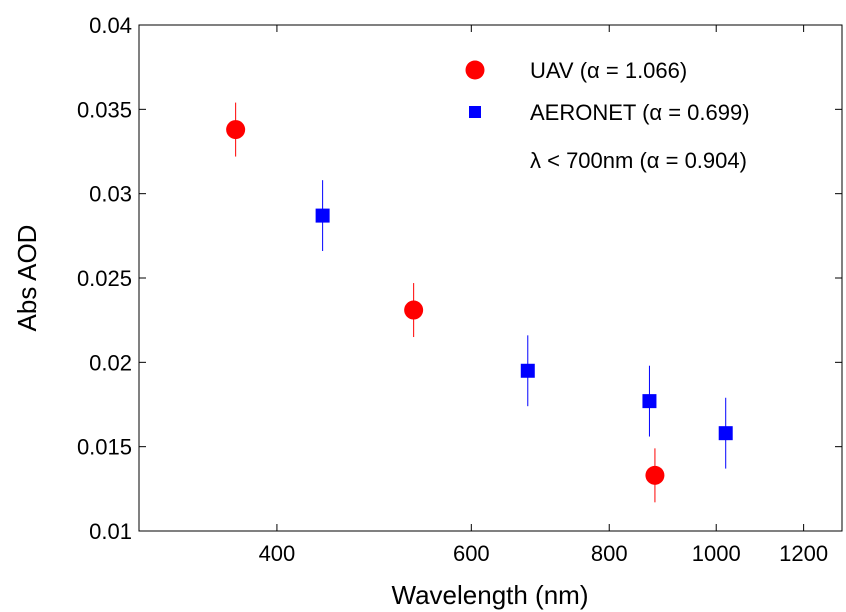 This screenshot has height=612, width=846. What do you see at coordinates (640, 112) in the screenshot?
I see `legend-item-aeronet: AERONET (α = 0.699)` at bounding box center [640, 112].